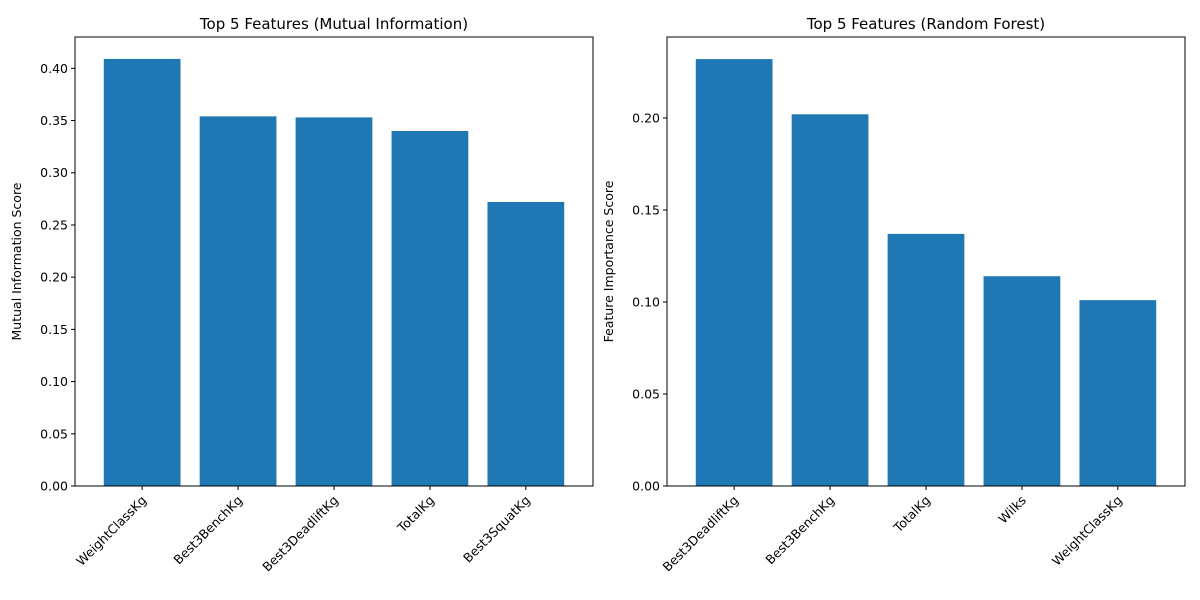 This screenshot has width=1200, height=600. What do you see at coordinates (526, 344) in the screenshot?
I see `bar-best3squatkg` at bounding box center [526, 344].